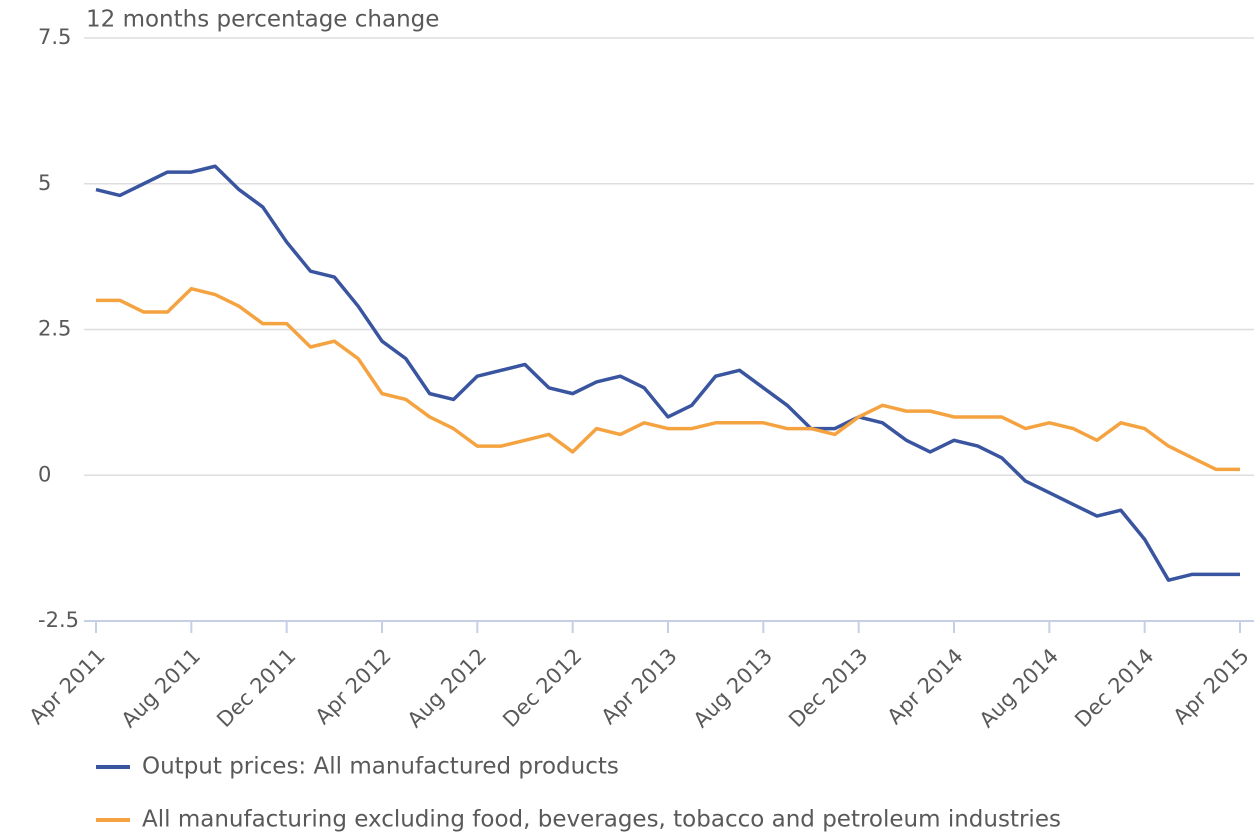  What do you see at coordinates (733, 688) in the screenshot?
I see `x-tick-label: Aug 2013` at bounding box center [733, 688].